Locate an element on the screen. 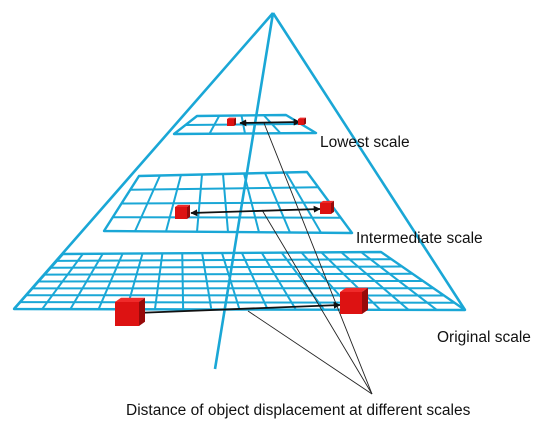  grid-original-scale is located at coordinates (239, 281).